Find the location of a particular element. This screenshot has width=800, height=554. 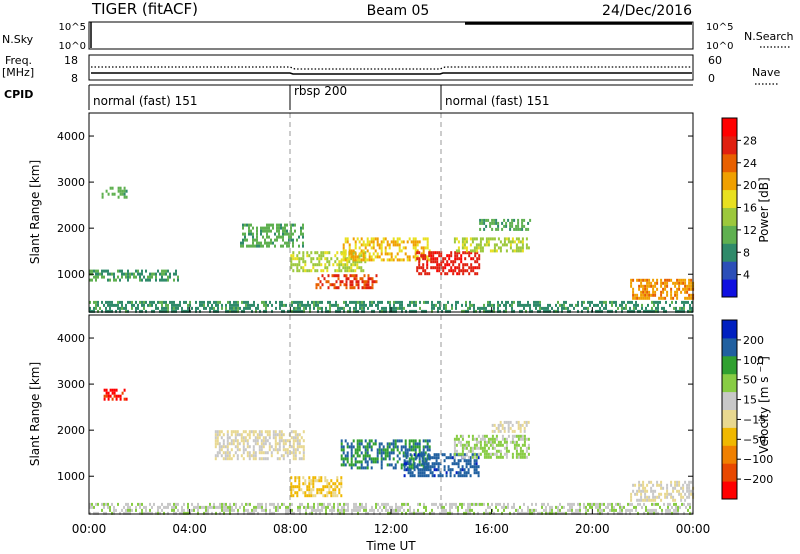

x-tick-label: 16:00 is located at coordinates (491, 529).